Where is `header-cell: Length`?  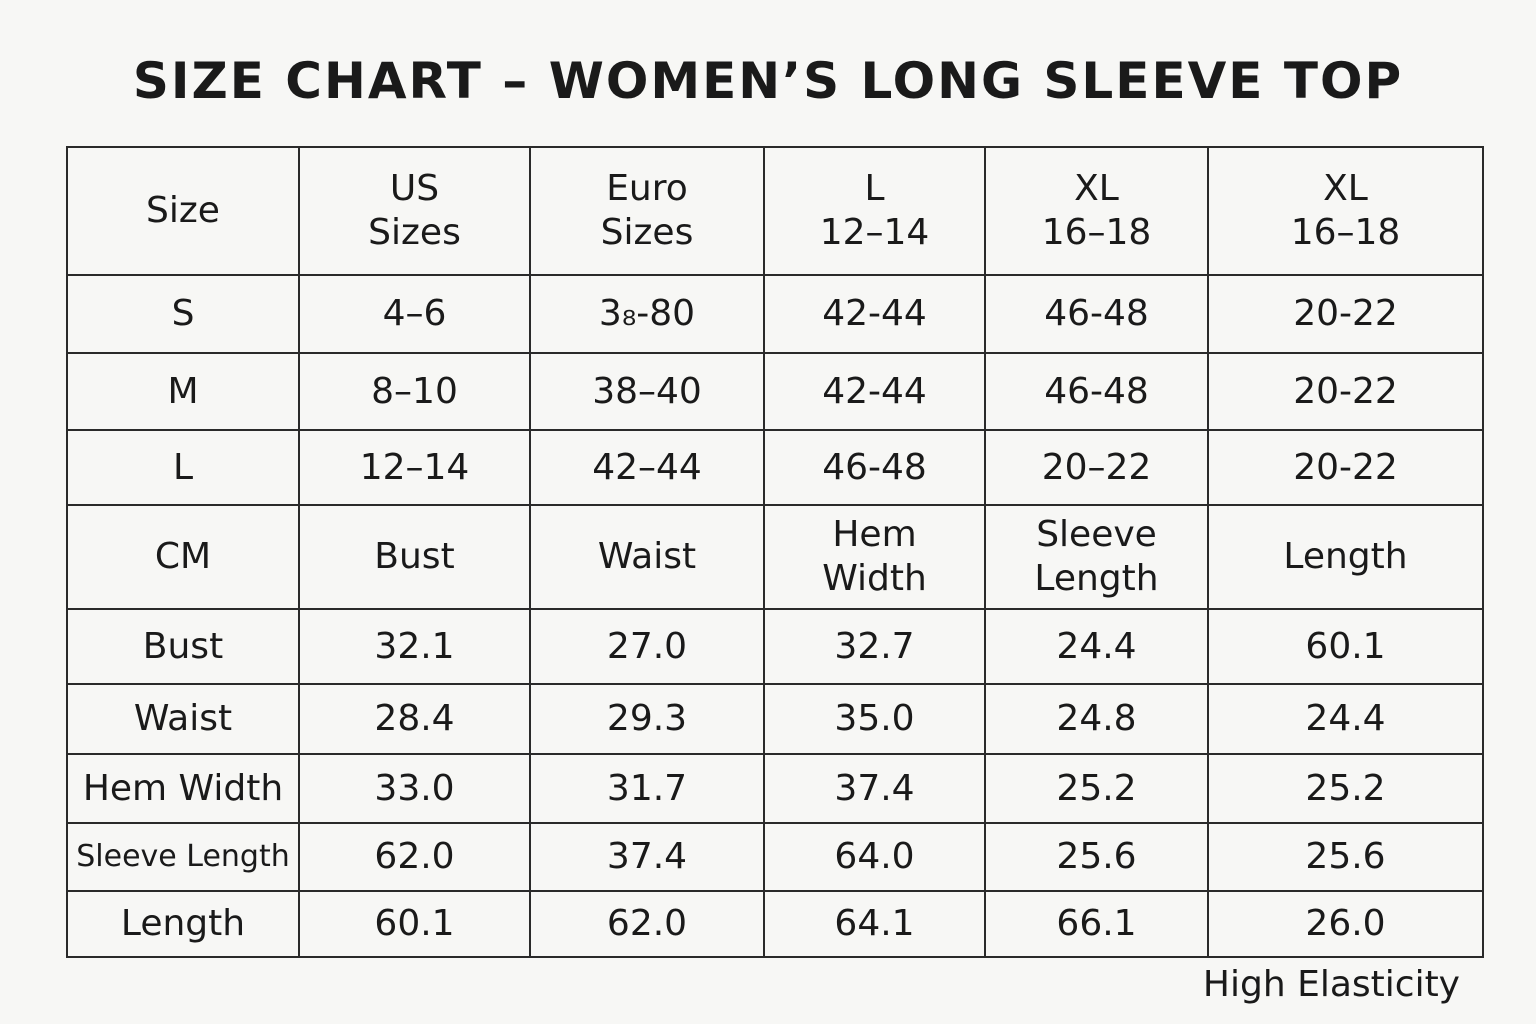
header-cell: Length is located at coordinates (1345, 557).